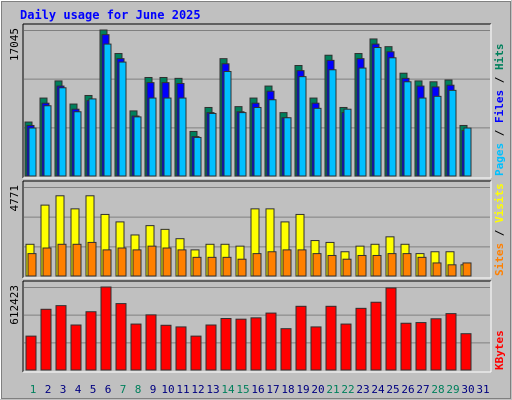 The width and height of the screenshot is (512, 400). I want to click on legend-hits-files-pages: Pages / Files / Hits, so click(499, 110).